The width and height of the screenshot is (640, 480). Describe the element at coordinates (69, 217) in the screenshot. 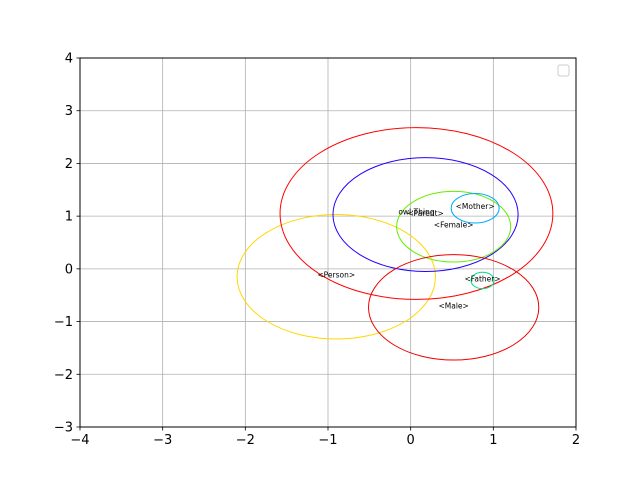

I see `y-tick-label: 1` at that location.